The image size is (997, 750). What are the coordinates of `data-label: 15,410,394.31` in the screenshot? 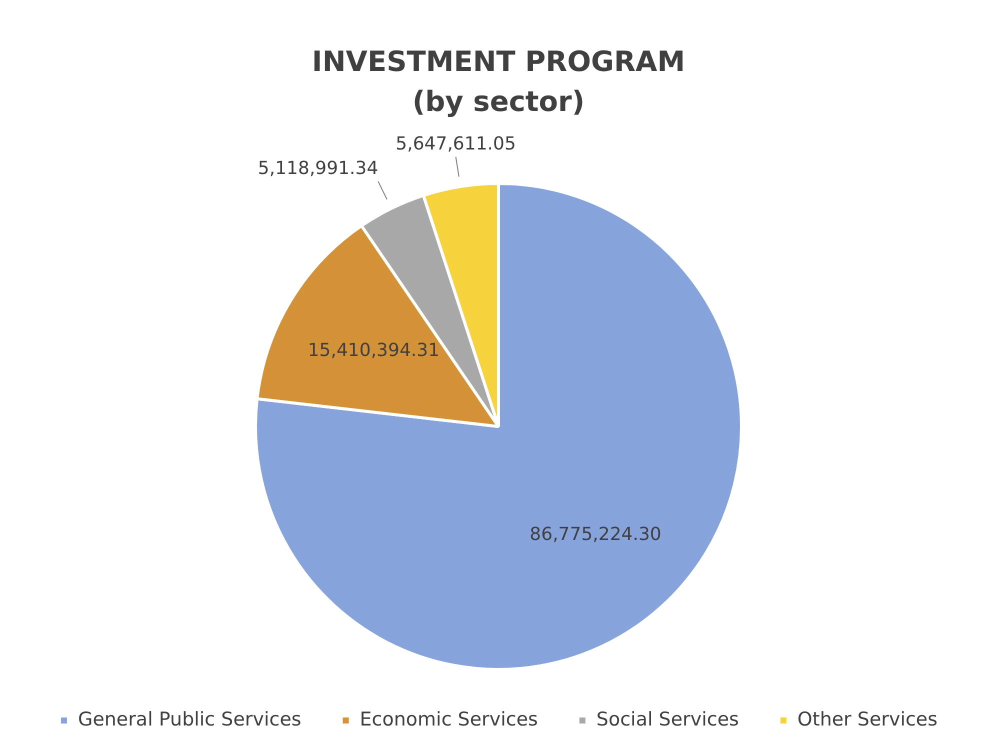 It's located at (374, 350).